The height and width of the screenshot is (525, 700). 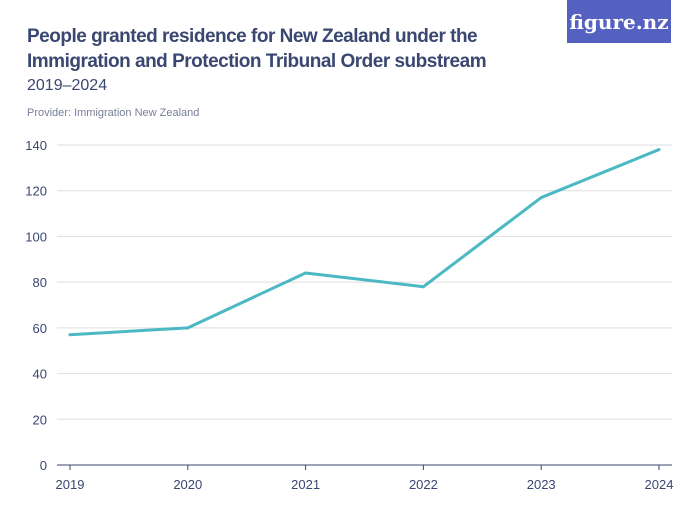 I want to click on chart-subtitle: 2019–2024, so click(x=67, y=85).